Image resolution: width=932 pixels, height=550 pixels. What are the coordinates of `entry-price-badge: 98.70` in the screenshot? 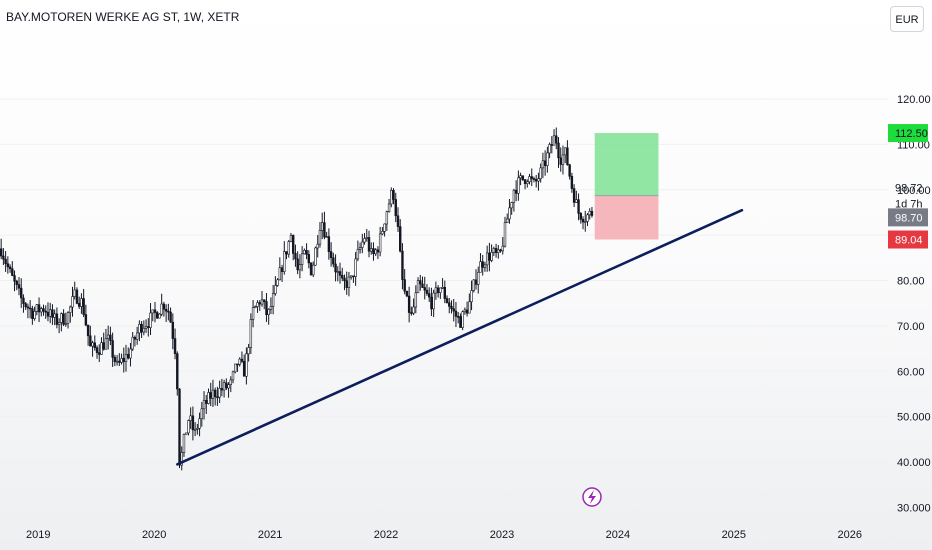 It's located at (909, 218).